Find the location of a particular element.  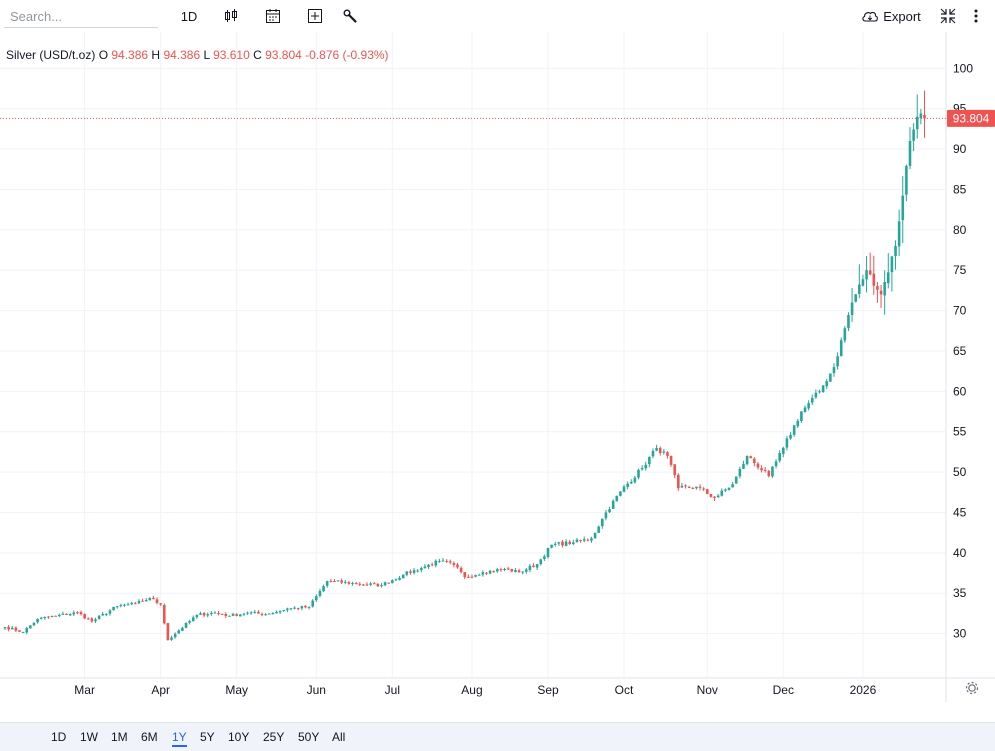

search-input is located at coordinates (81, 17).